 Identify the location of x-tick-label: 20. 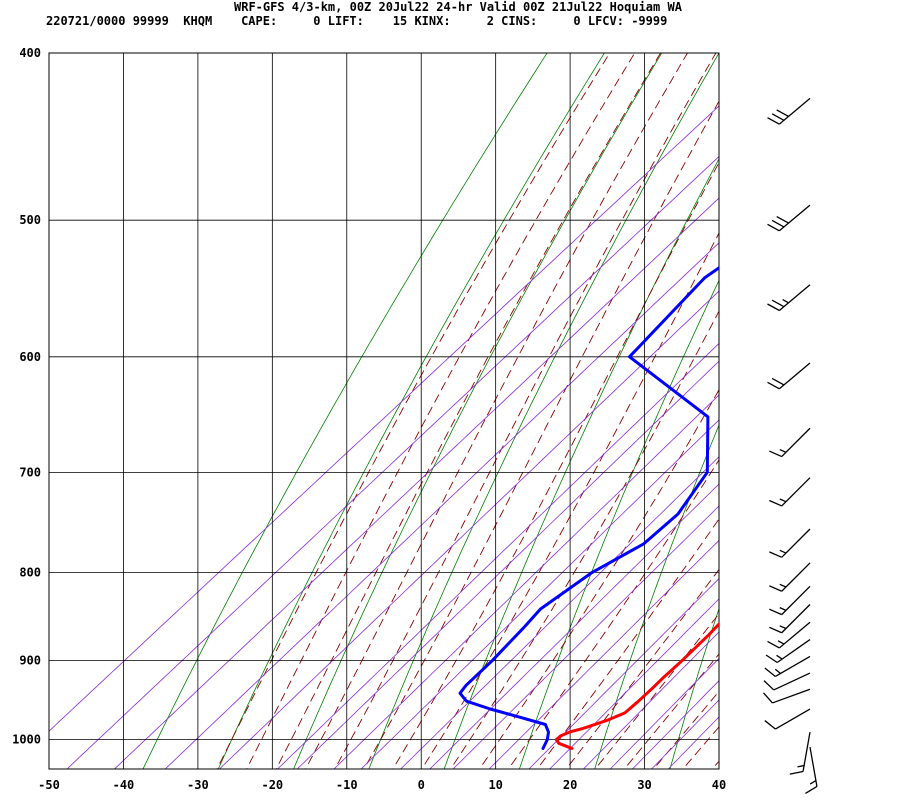
(570, 785).